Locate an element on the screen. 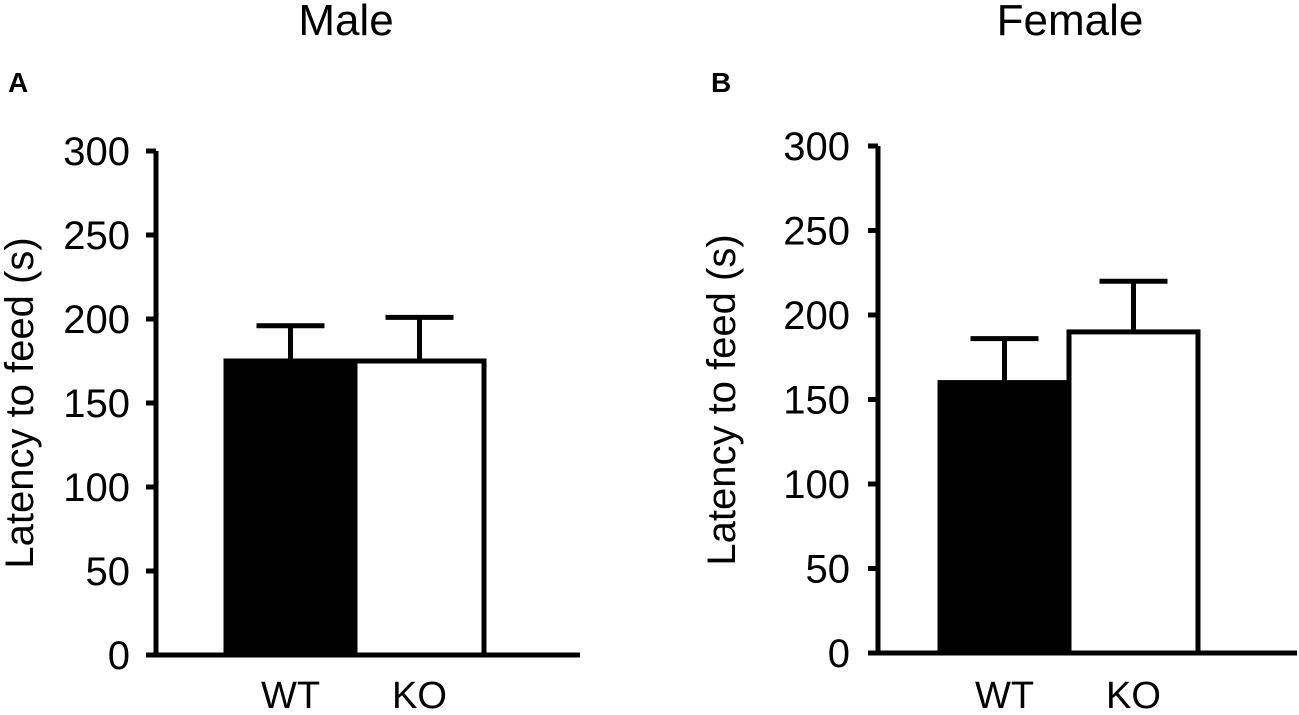 This screenshot has width=1299, height=715. panel-title: Male is located at coordinates (345, 22).